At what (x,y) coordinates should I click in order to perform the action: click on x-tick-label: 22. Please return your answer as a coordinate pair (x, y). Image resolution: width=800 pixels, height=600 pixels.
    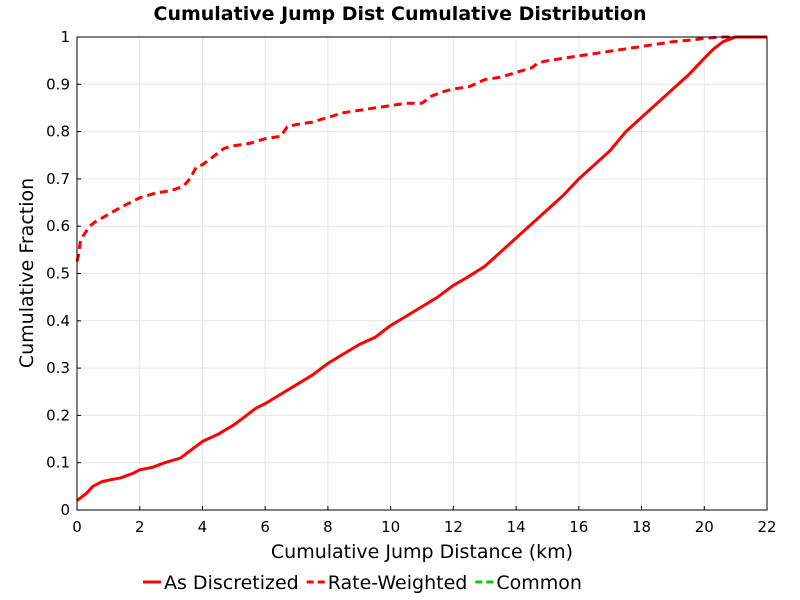
    Looking at the image, I should click on (766, 527).